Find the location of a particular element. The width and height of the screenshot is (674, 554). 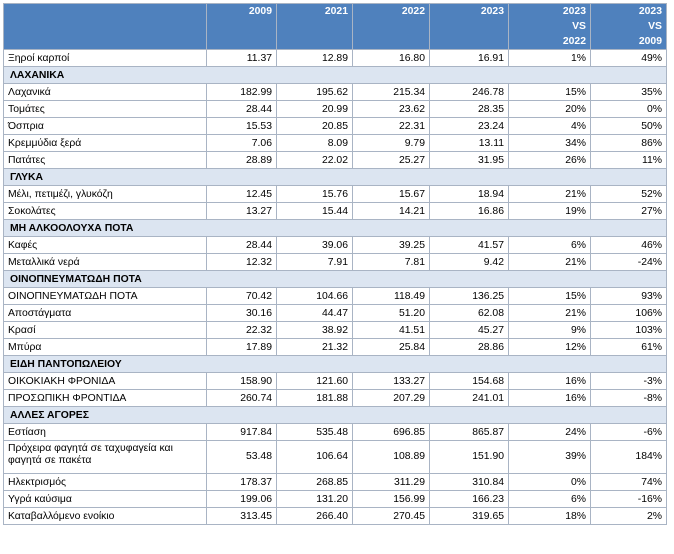

value-cell: 21.32 is located at coordinates (314, 347).